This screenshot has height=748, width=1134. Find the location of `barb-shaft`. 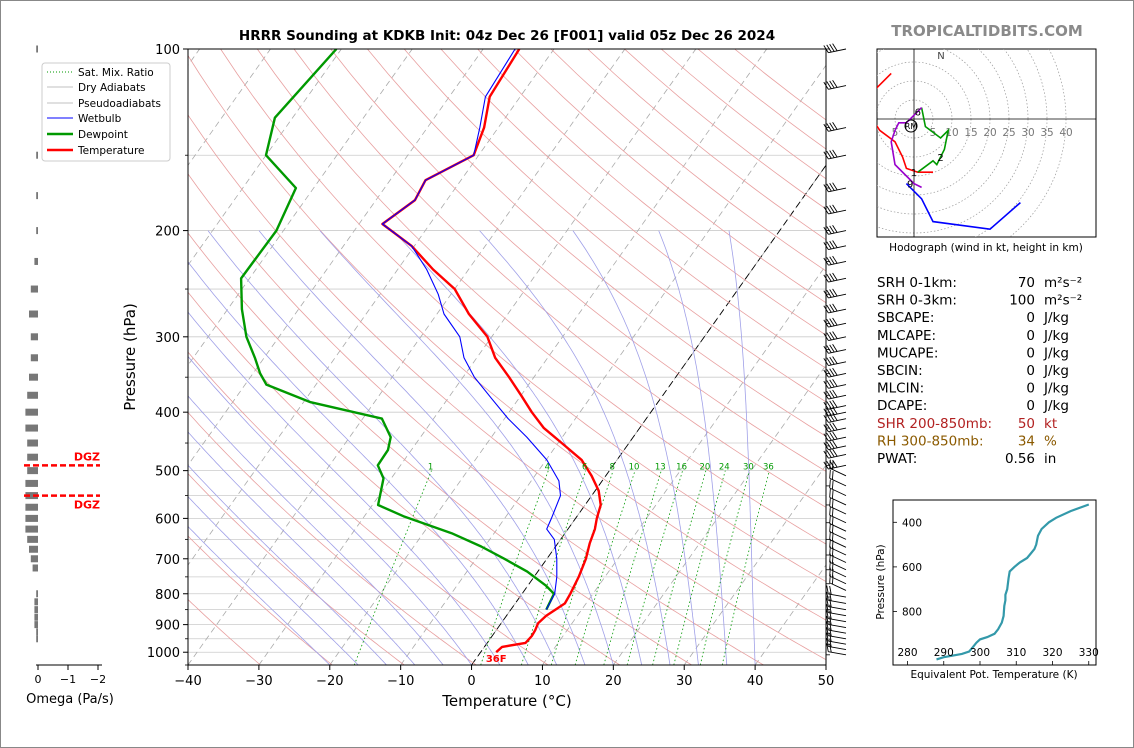

barb-shaft is located at coordinates (838, 472).